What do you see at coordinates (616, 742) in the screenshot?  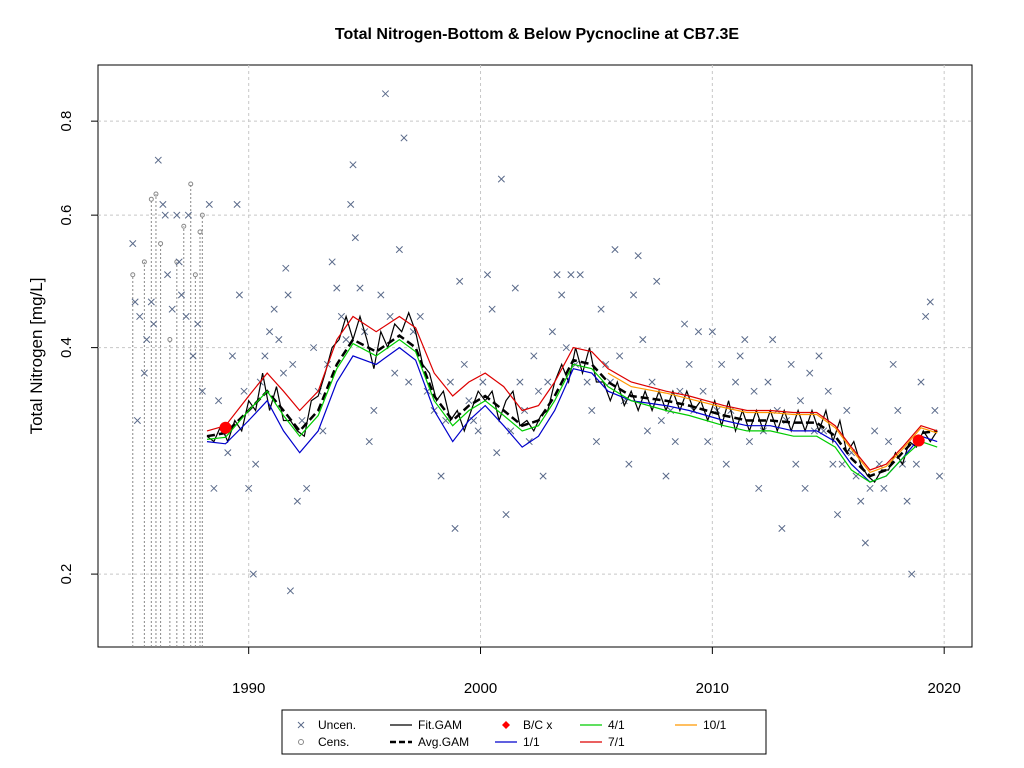 I see `legend-label: 7/1` at bounding box center [616, 742].